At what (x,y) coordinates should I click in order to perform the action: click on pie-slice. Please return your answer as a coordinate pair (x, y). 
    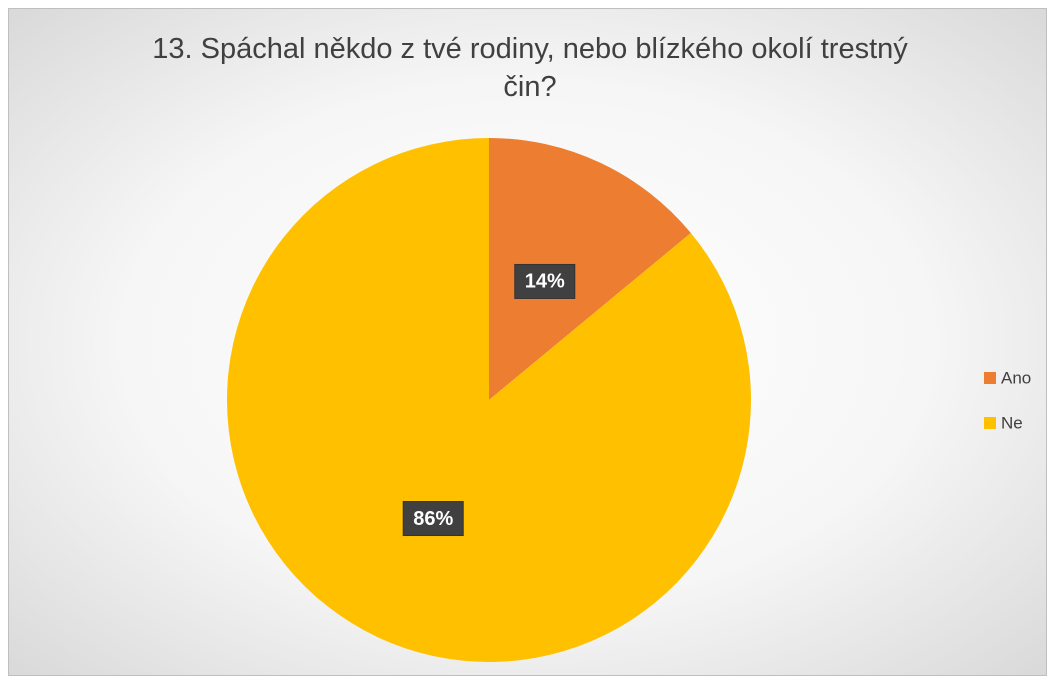
    Looking at the image, I should click on (590, 269).